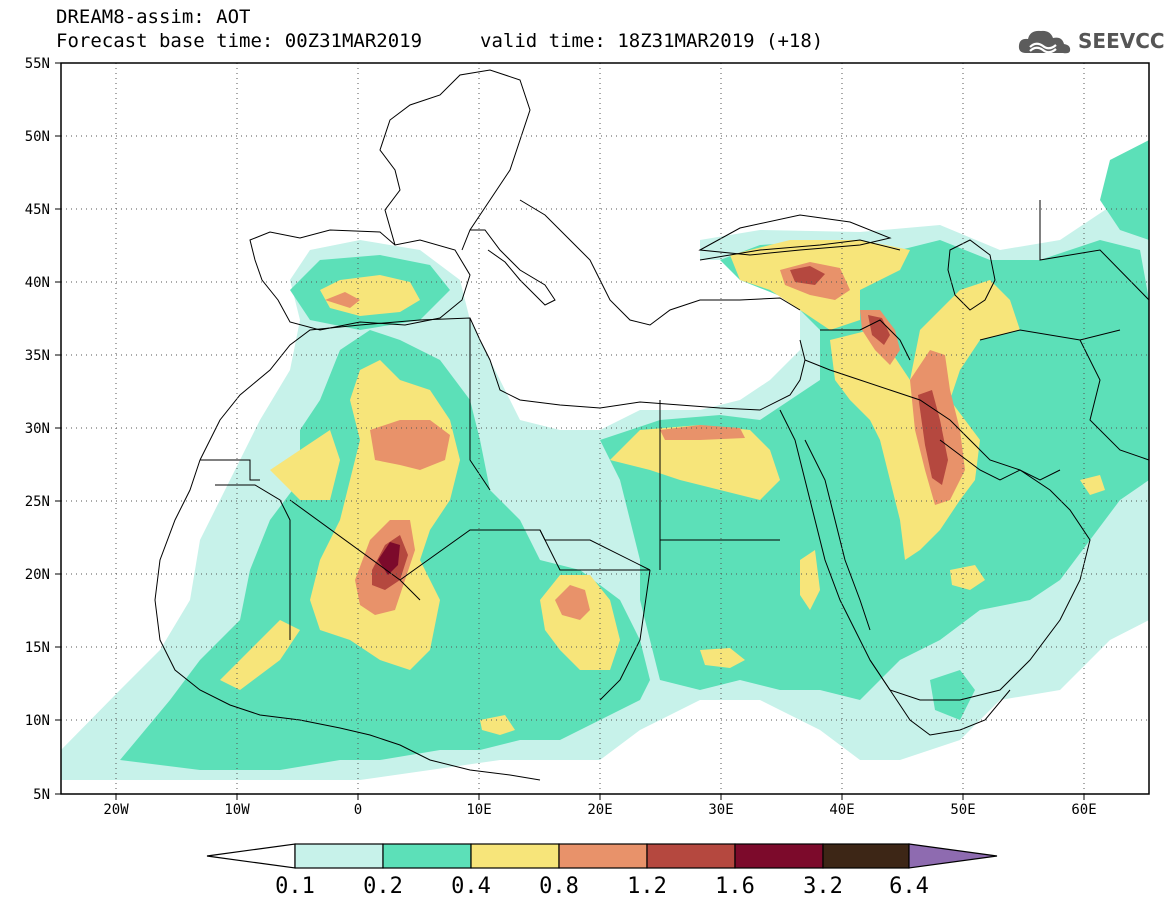 The width and height of the screenshot is (1165, 905). Describe the element at coordinates (37, 356) in the screenshot. I see `lat-label: 35N` at that location.